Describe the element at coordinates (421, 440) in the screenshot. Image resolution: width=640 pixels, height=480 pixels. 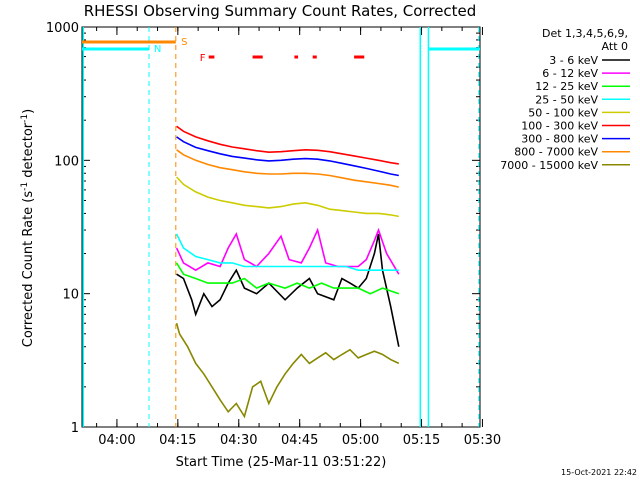
I see `x-tick-label: 05:15` at that location.